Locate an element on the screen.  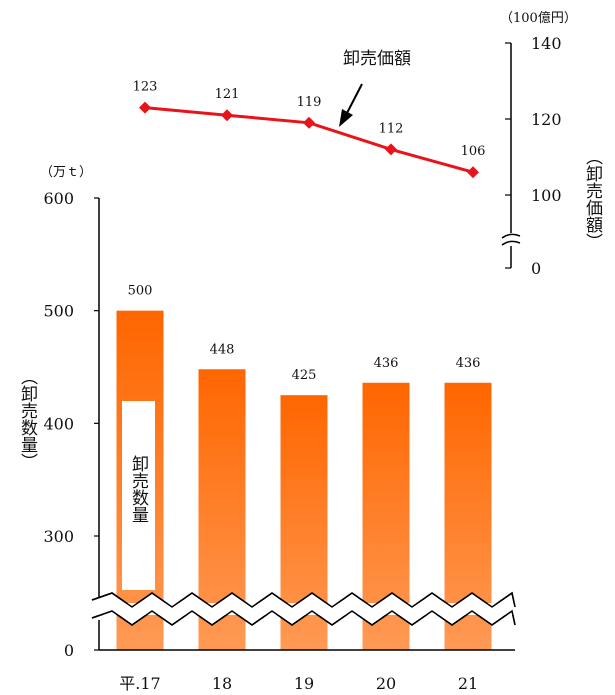
axis-break-gap is located at coordinates (303, 609).